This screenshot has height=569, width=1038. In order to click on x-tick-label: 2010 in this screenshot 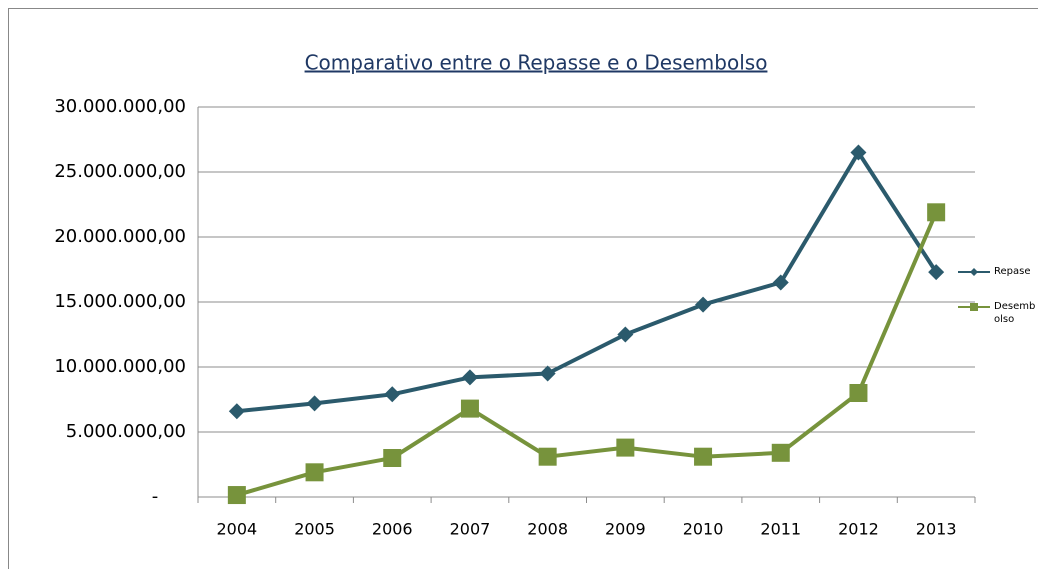, I will do `click(703, 529)`.